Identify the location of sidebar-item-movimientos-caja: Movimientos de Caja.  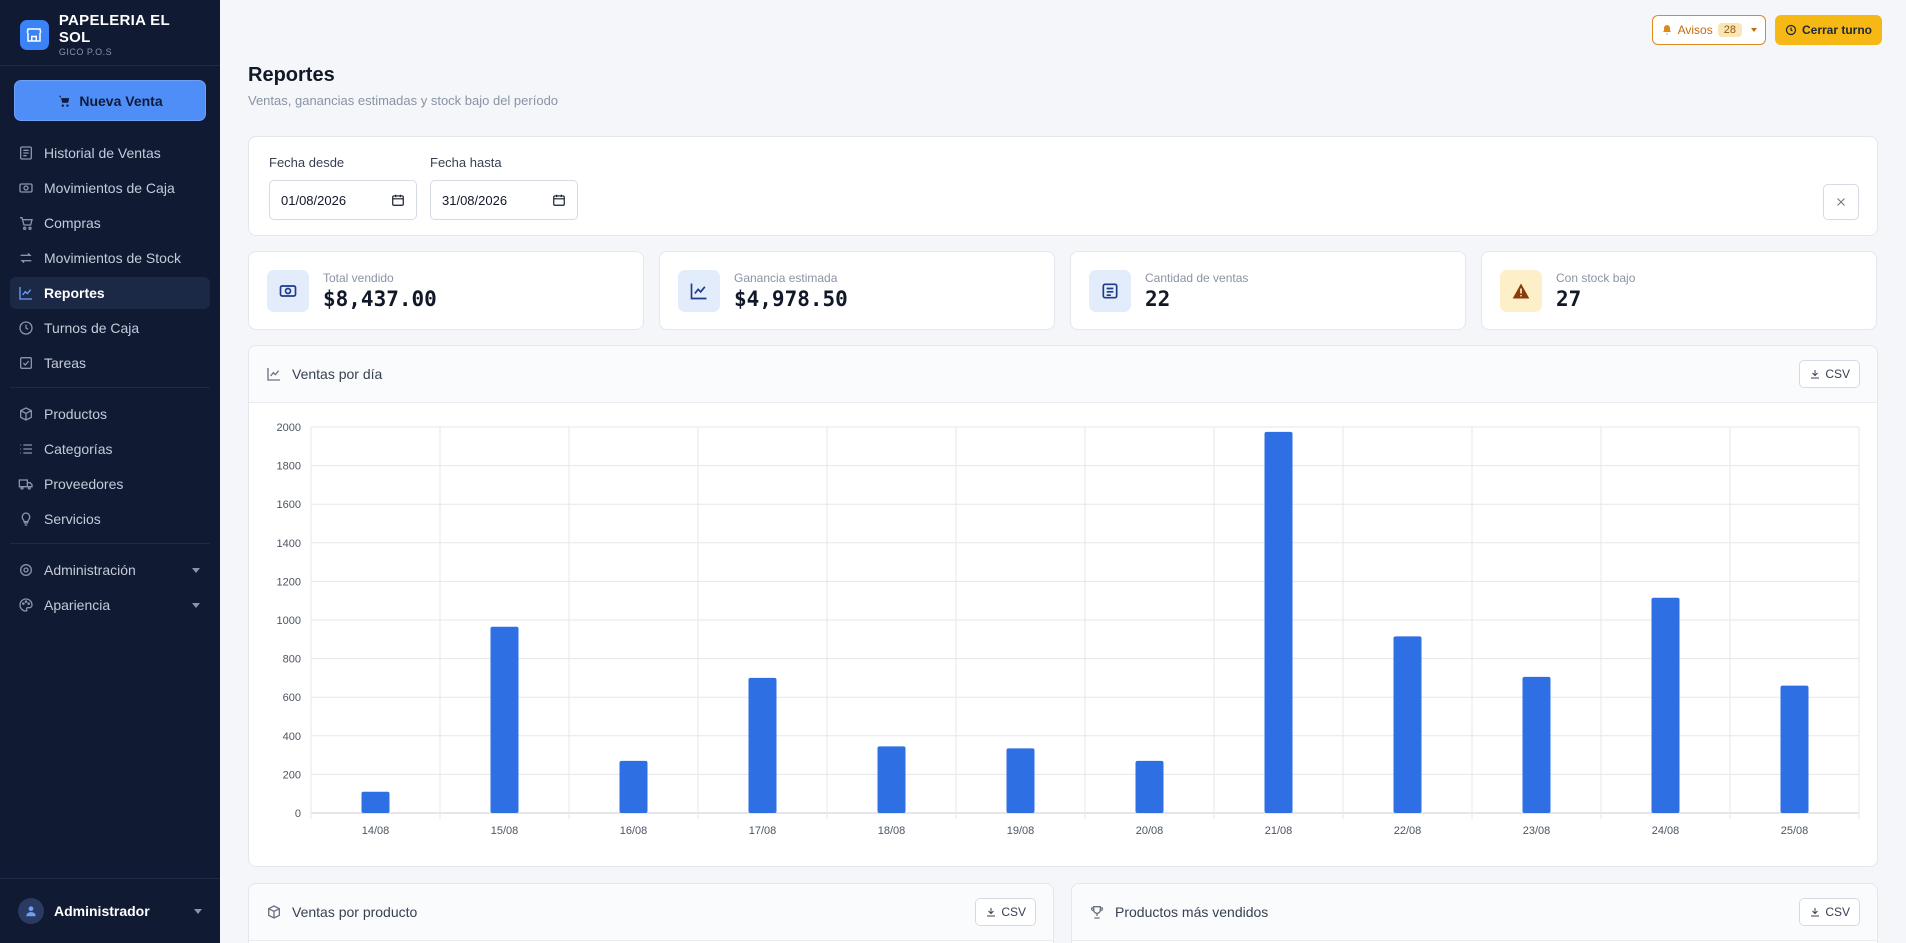
(110, 188).